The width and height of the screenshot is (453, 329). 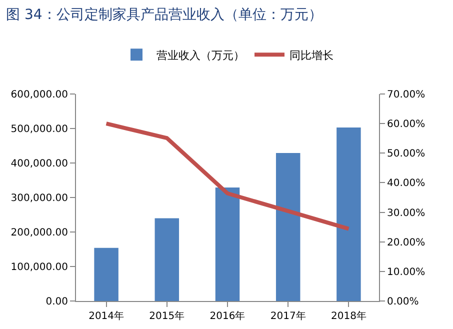 I want to click on chart-title: 图 34：公司定制家具产品营业收入（单位：万元）, so click(x=164, y=15).